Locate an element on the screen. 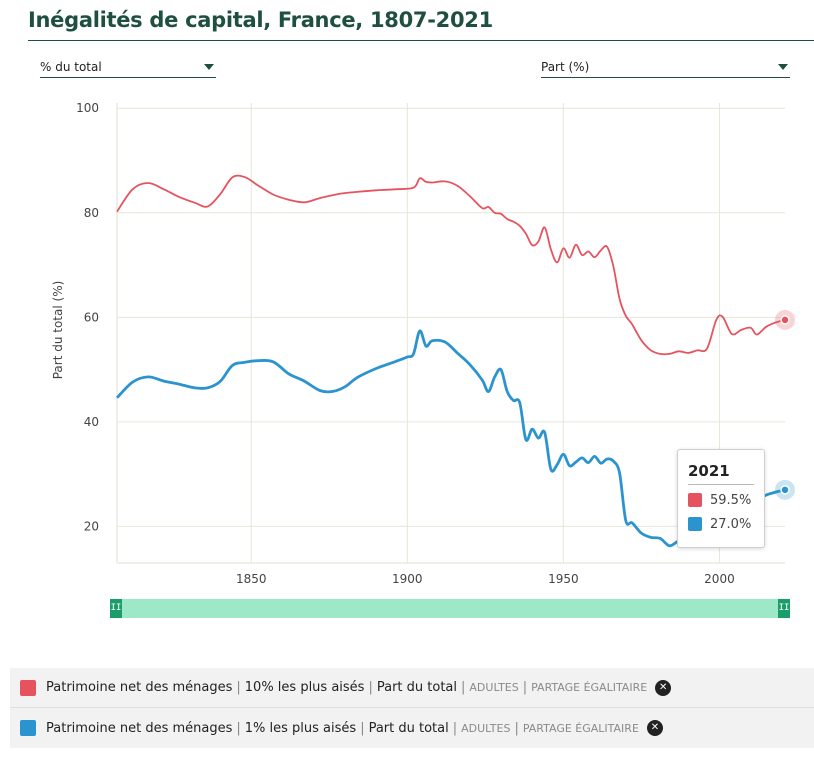 This screenshot has width=814, height=757. slider-handle-end: II is located at coordinates (784, 608).